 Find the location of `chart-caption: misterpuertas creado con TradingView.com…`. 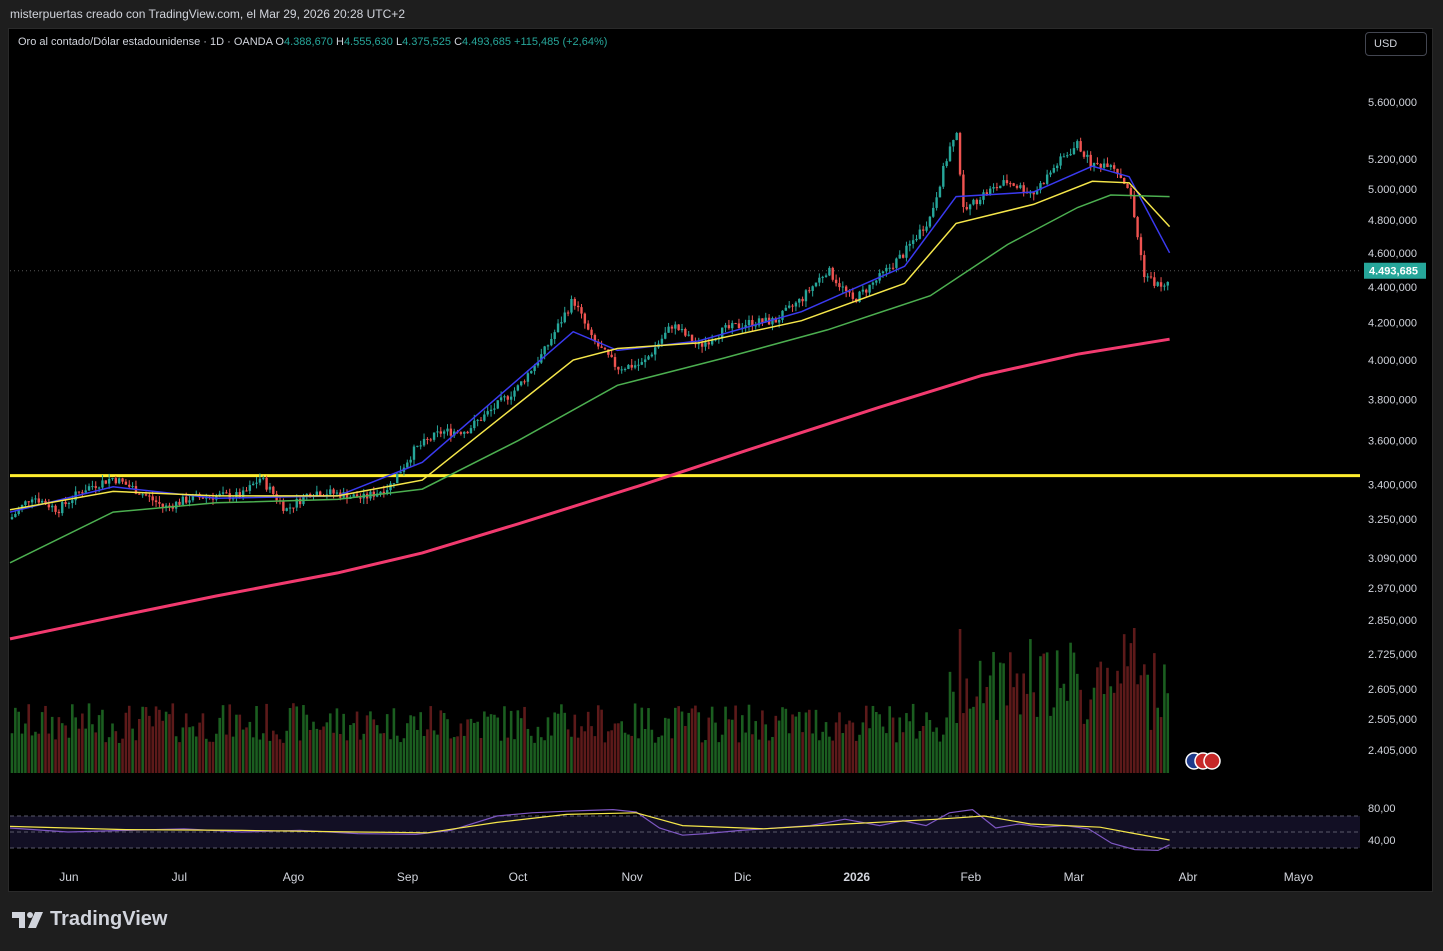

chart-caption: misterpuertas creado con TradingView.com… is located at coordinates (207, 14).